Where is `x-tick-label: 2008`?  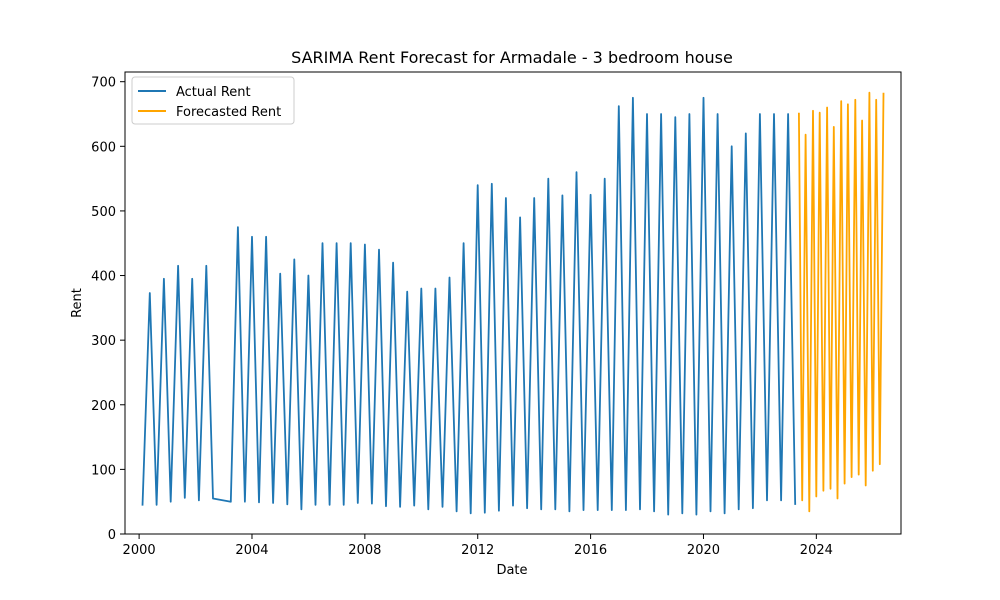
x-tick-label: 2008 is located at coordinates (364, 550).